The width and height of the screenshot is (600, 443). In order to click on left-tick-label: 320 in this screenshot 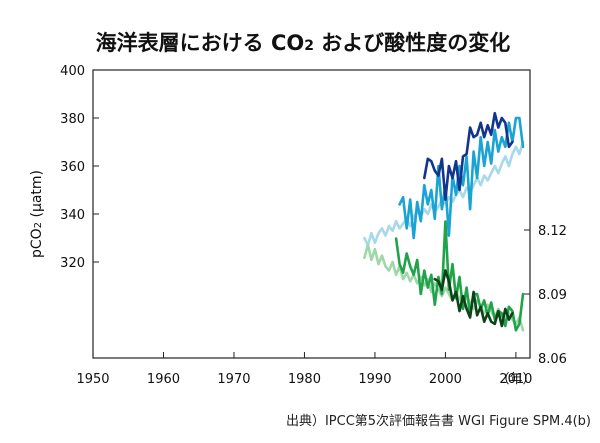, I will do `click(72, 263)`.